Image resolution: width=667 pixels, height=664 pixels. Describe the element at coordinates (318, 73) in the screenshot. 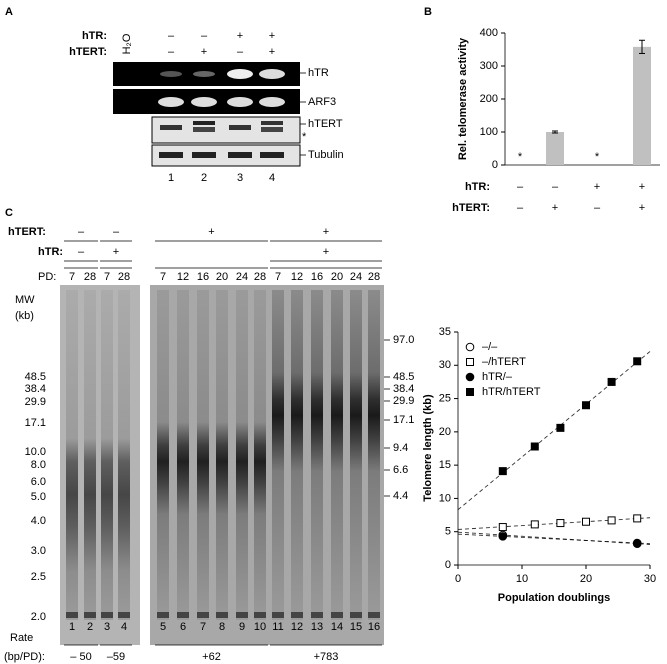

I see `blot-label: hTR` at that location.